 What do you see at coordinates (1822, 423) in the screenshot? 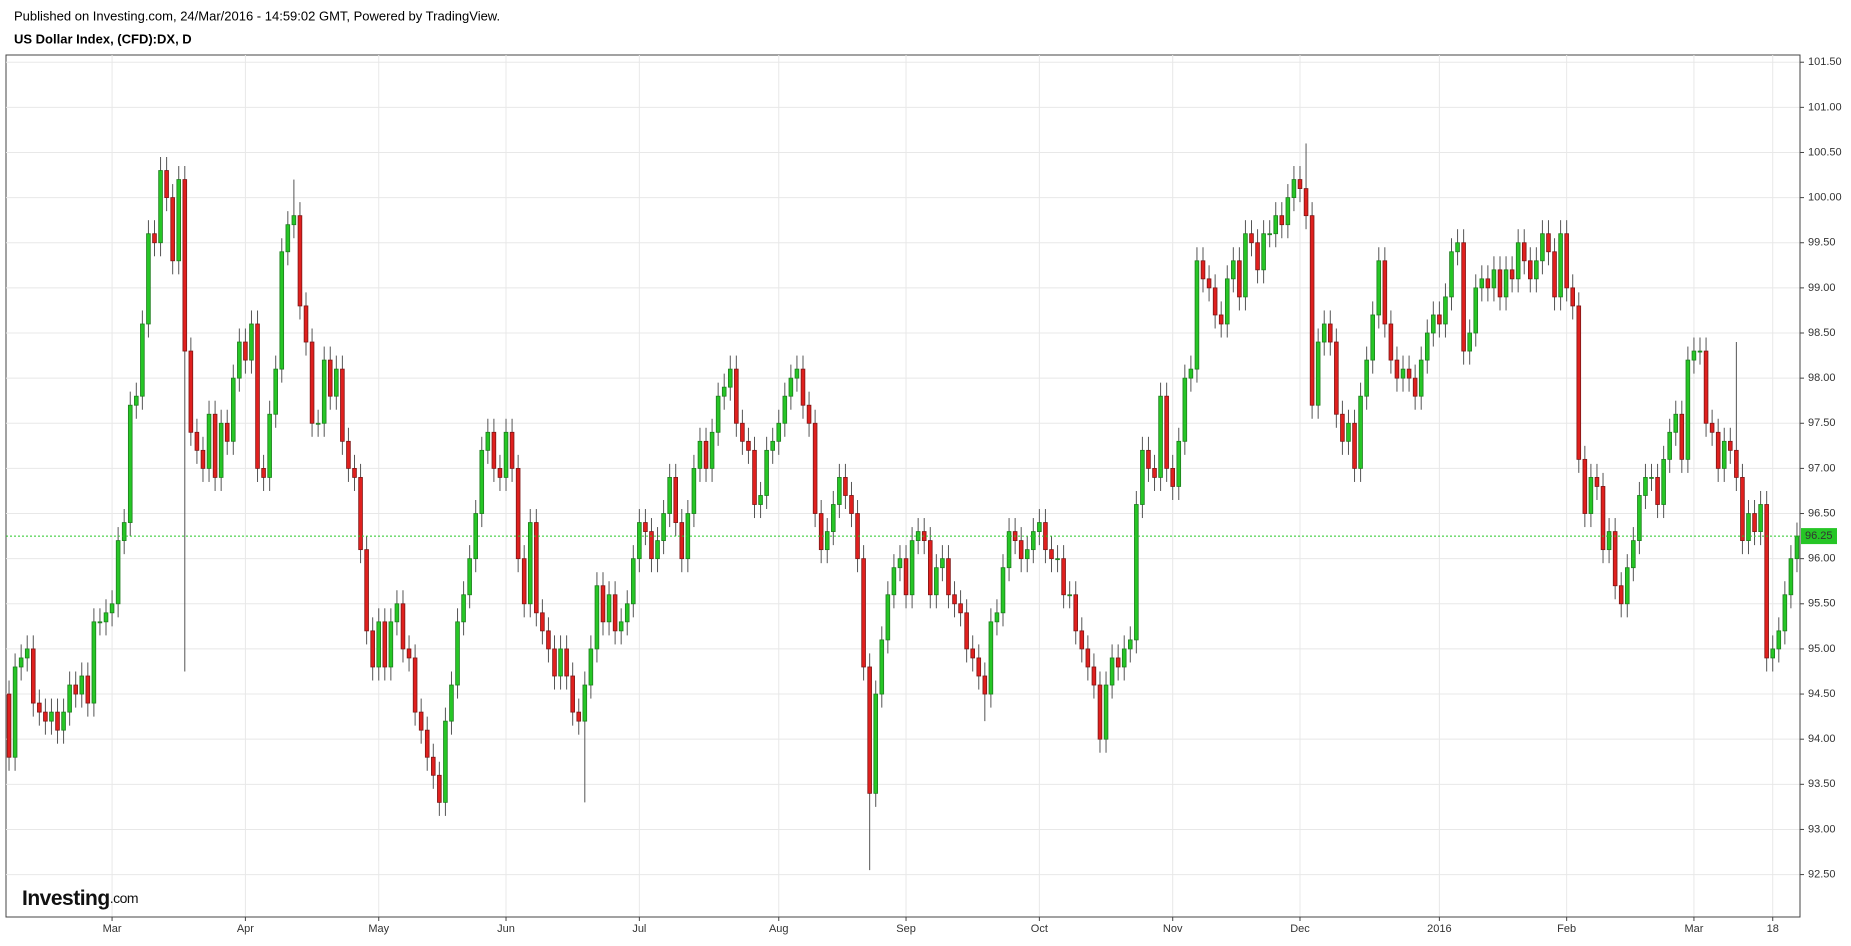
I see `y-tick-label: 97.50` at bounding box center [1822, 423].